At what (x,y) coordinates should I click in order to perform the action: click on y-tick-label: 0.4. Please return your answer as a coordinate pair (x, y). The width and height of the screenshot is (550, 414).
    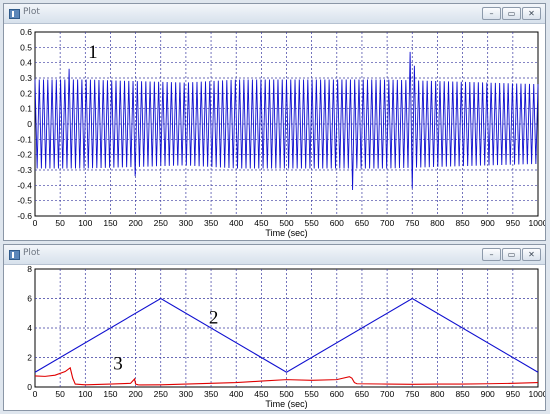
    Looking at the image, I should click on (26, 63).